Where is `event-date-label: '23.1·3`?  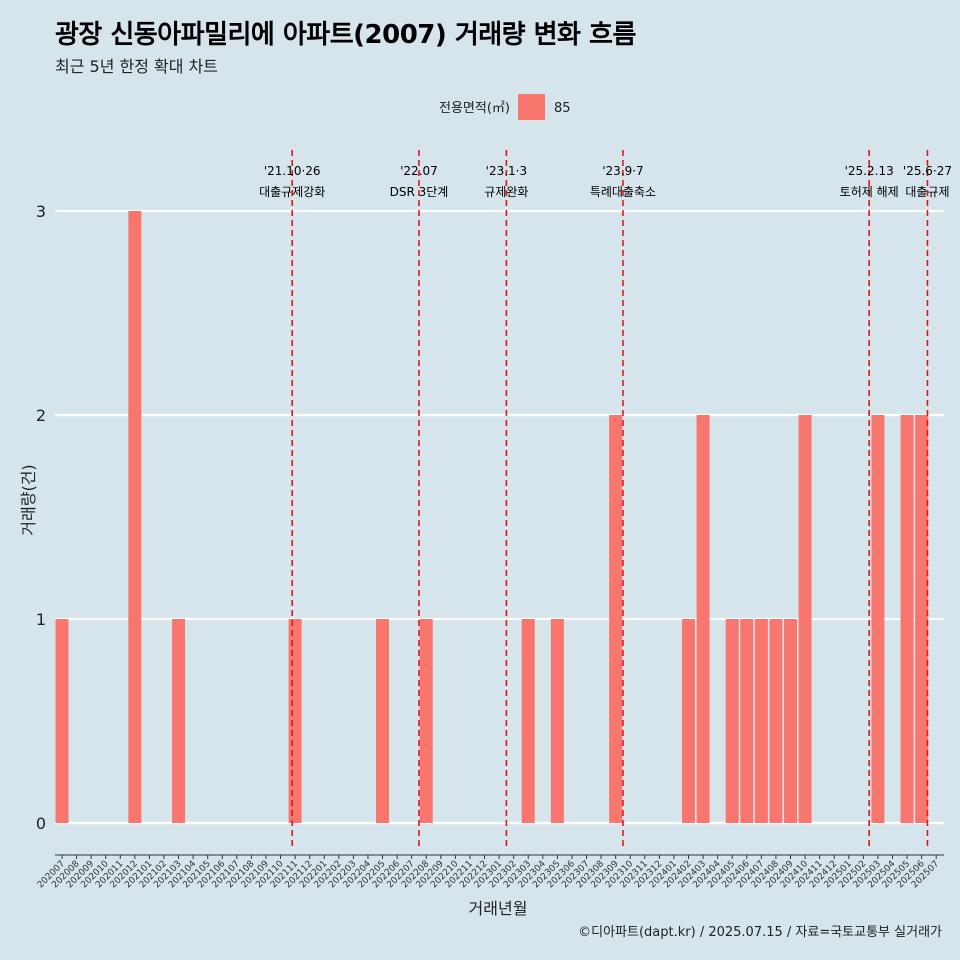 event-date-label: '23.1·3 is located at coordinates (506, 171).